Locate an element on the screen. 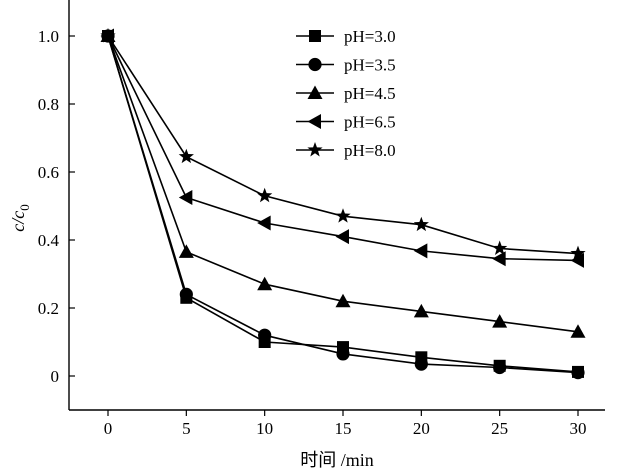 This screenshot has height=473, width=626. legend-label: pH=3.0 is located at coordinates (370, 36).